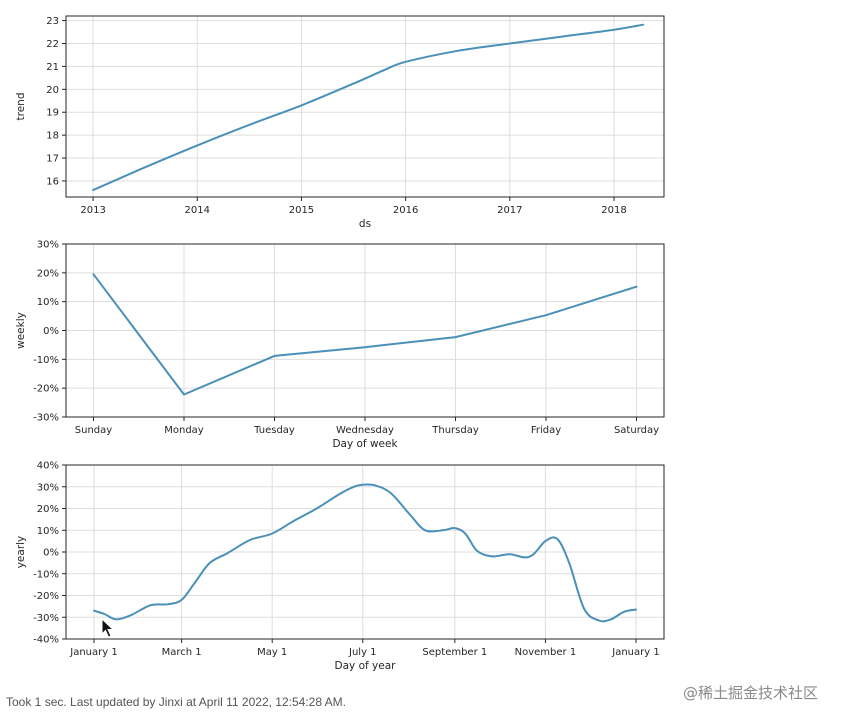 The width and height of the screenshot is (866, 720). I want to click on x-tick-label: Saturday, so click(636, 430).